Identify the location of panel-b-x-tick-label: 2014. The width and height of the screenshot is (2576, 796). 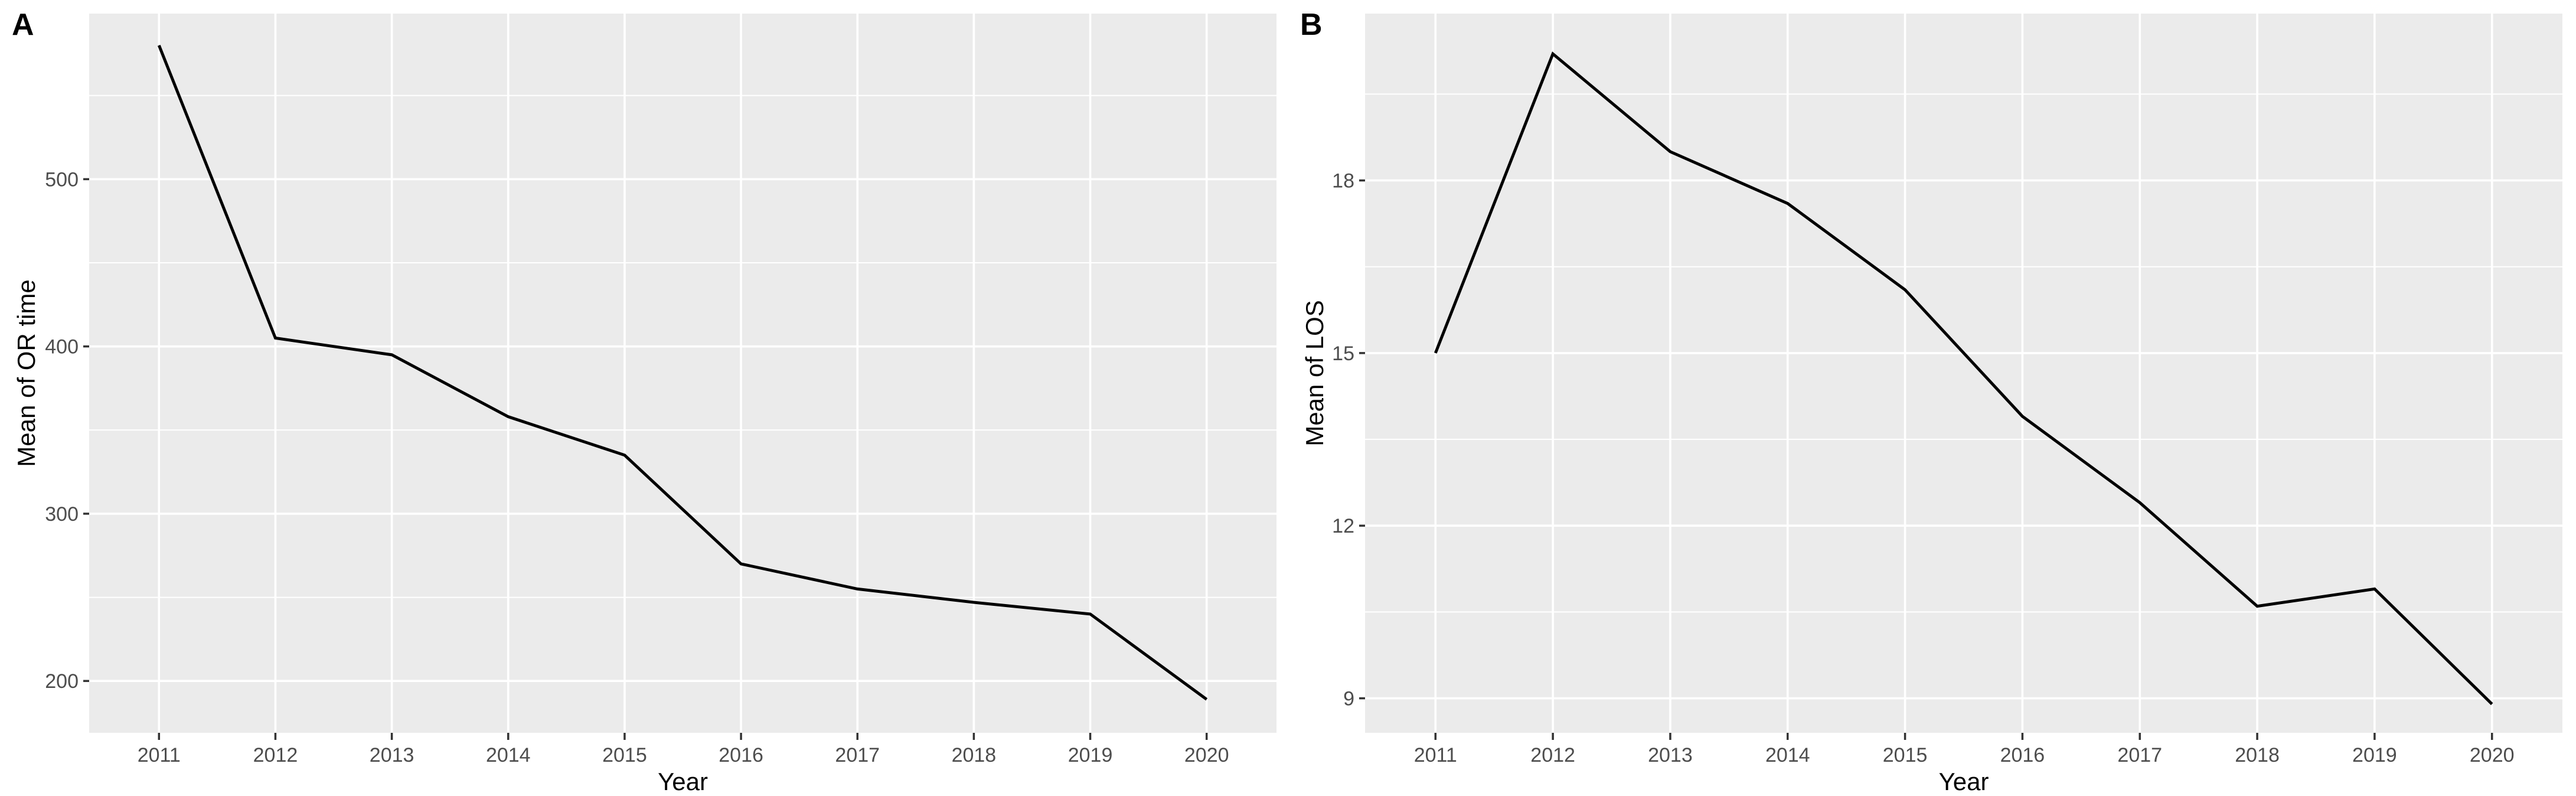
(1787, 755).